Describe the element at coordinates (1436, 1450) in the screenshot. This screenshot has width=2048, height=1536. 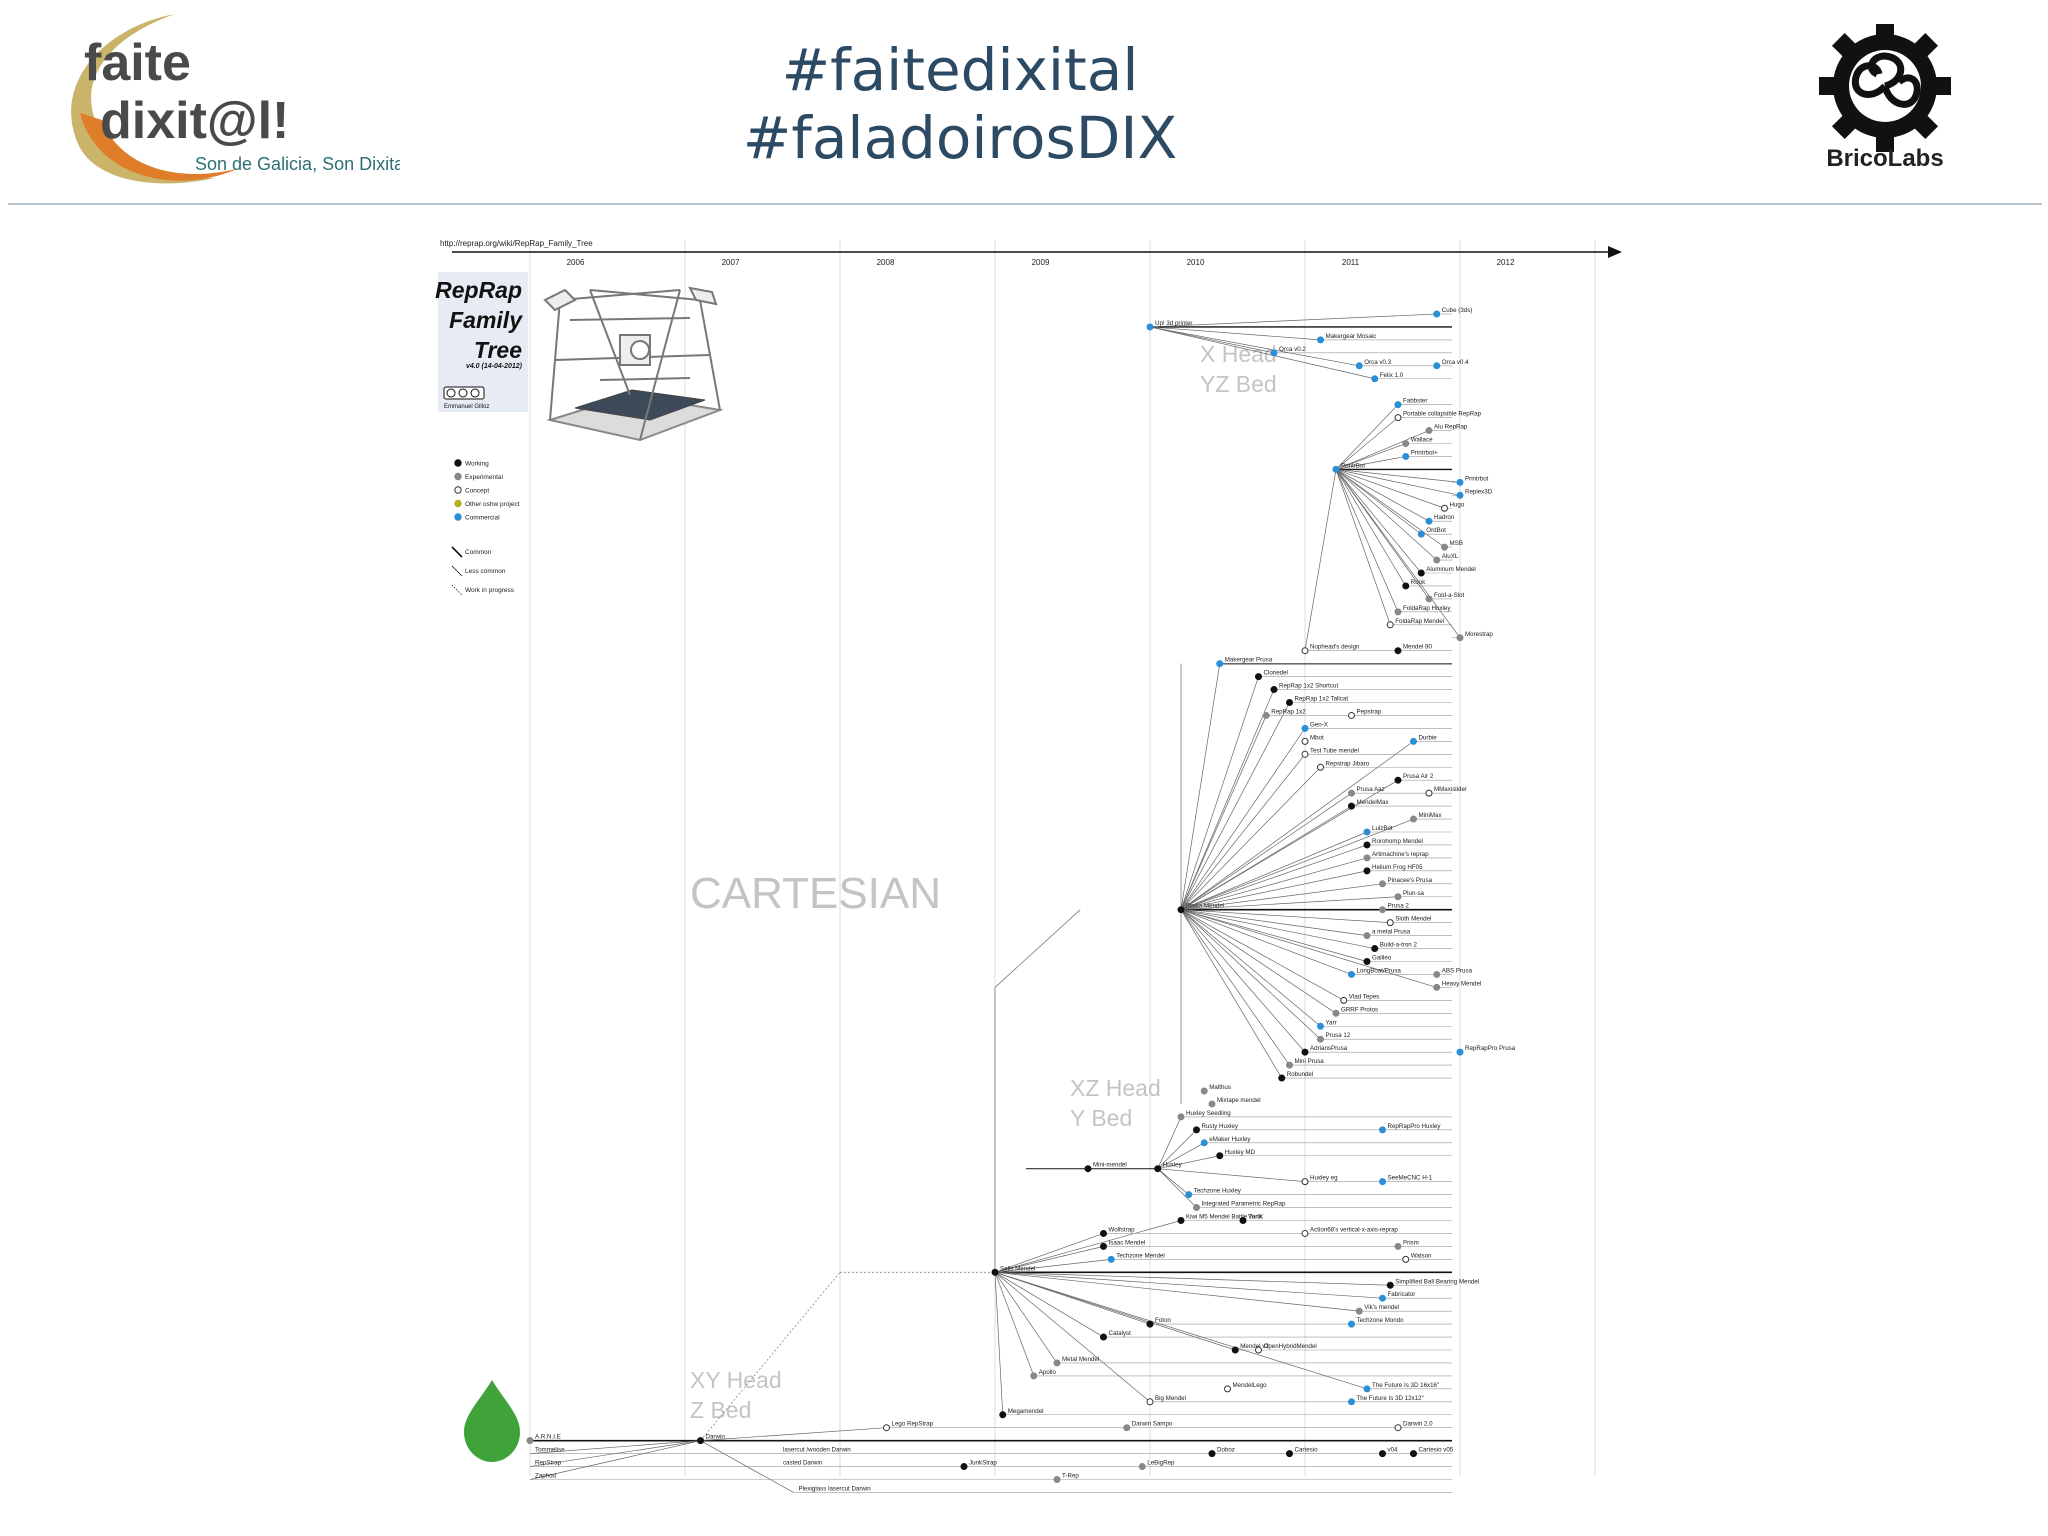
I see `tree-node-label: Cartesio v05` at that location.